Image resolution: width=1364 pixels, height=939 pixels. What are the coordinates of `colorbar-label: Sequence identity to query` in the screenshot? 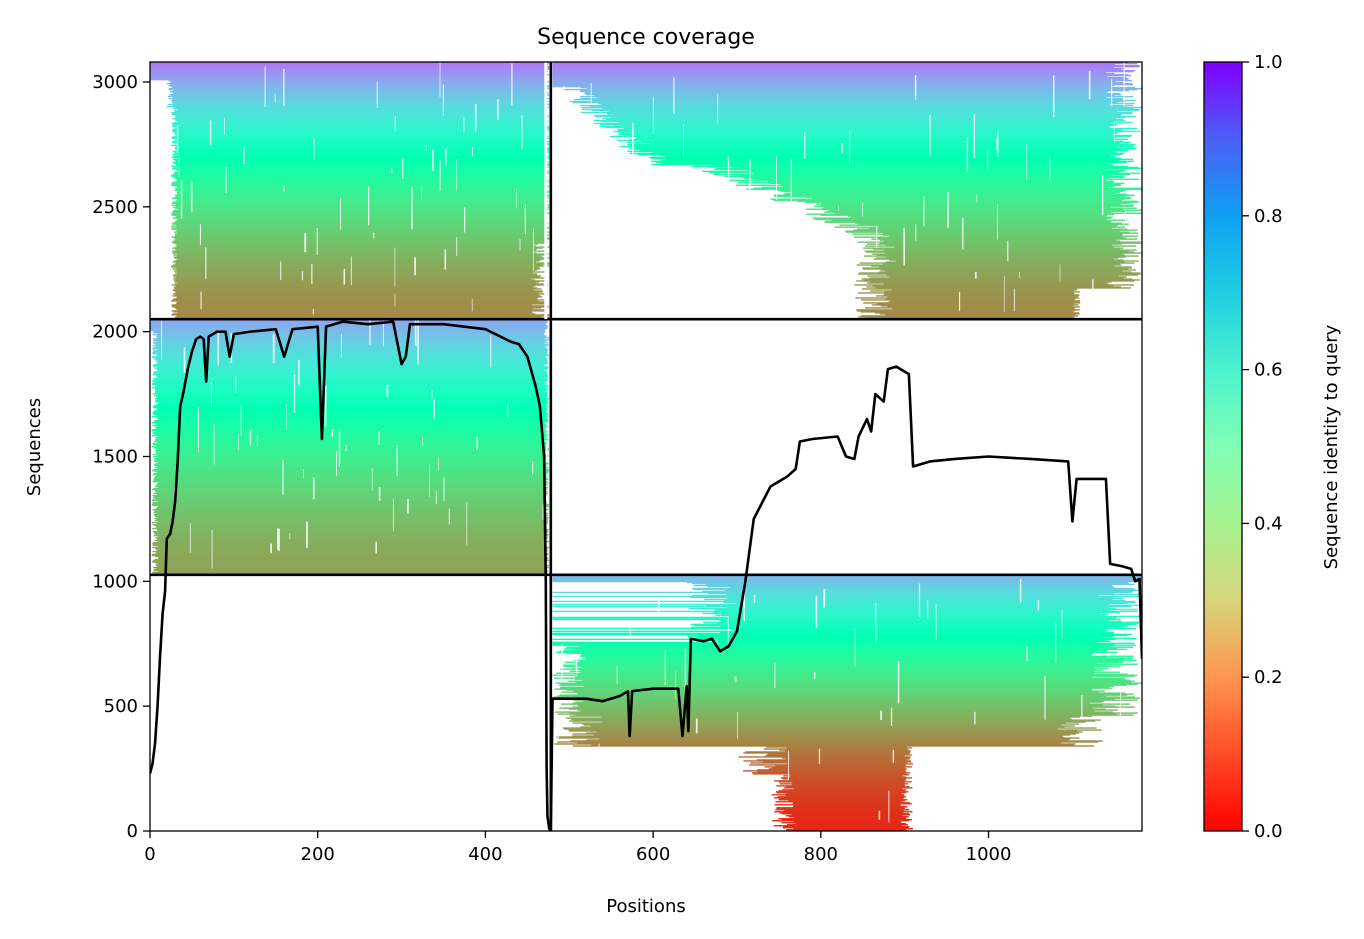 It's located at (1331, 446).